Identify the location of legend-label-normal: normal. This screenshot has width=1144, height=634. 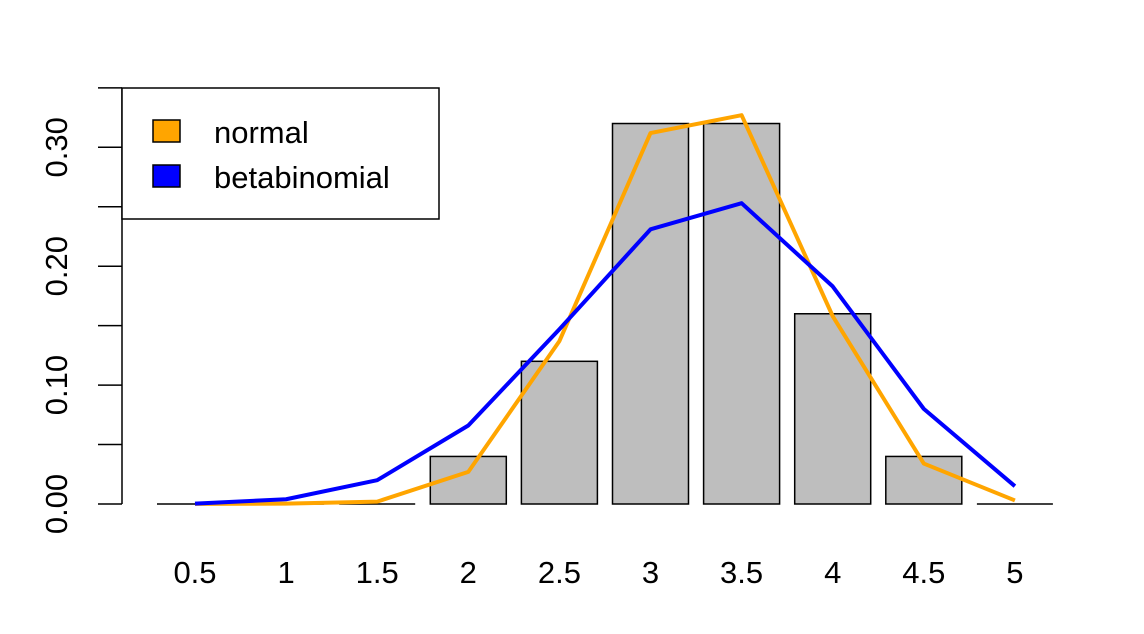
(261, 132).